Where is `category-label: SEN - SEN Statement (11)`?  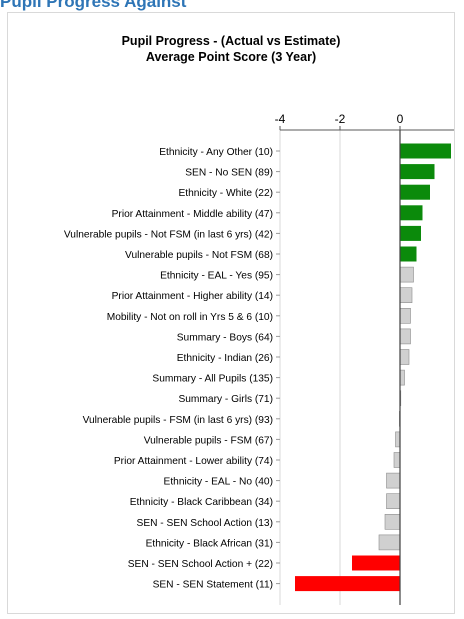 category-label: SEN - SEN Statement (11) is located at coordinates (213, 585).